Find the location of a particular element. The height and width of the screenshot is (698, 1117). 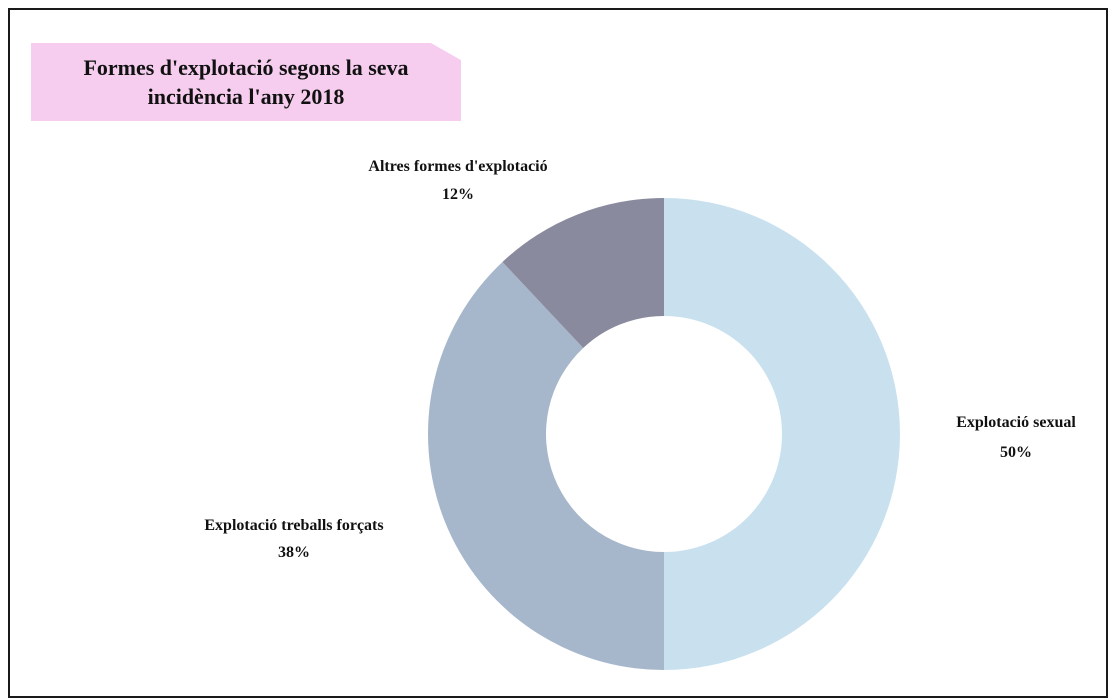

slice-value-altres-formes: 12% is located at coordinates (458, 194).